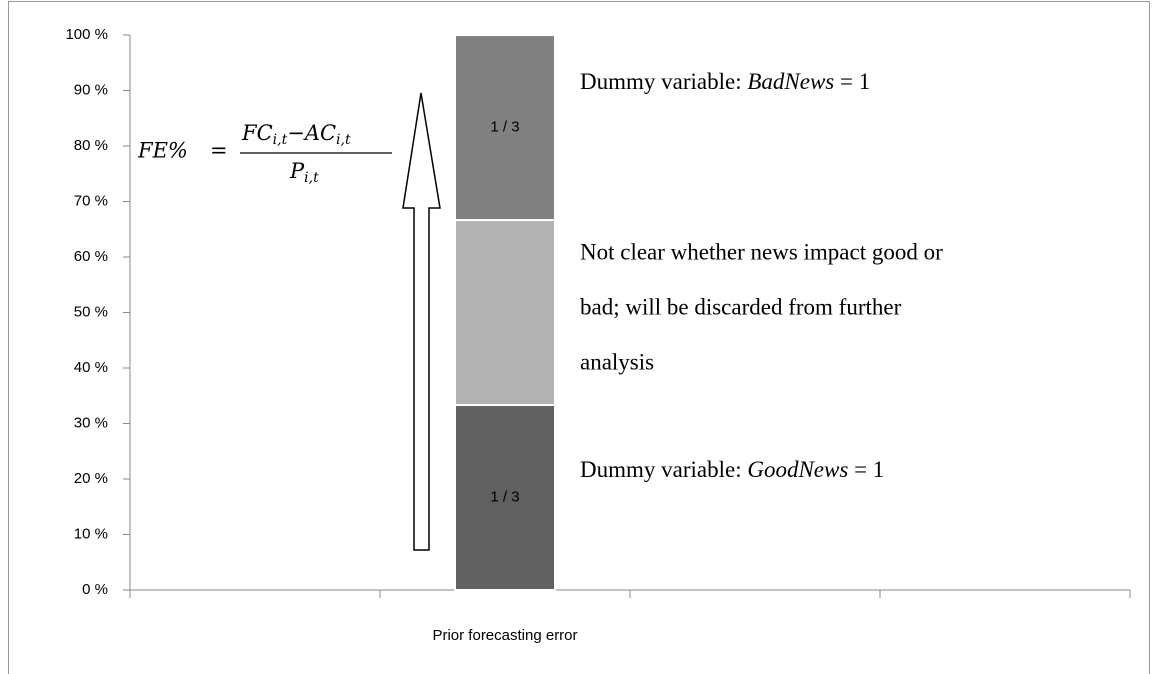 Image resolution: width=1152 pixels, height=674 pixels. What do you see at coordinates (91, 422) in the screenshot?
I see `y-tick-label: 30 %` at bounding box center [91, 422].